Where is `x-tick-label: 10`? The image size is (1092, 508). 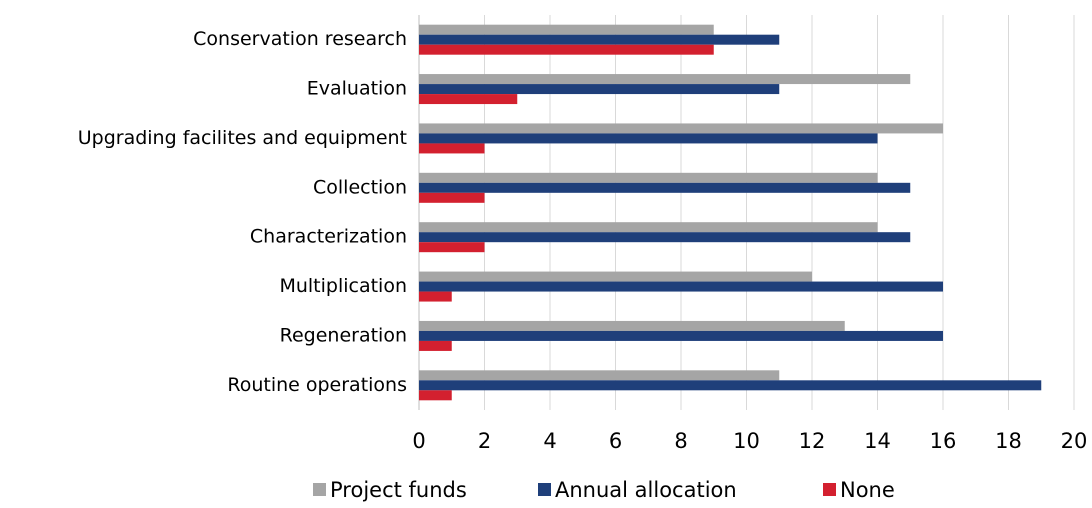 x-tick-label: 10 is located at coordinates (746, 441).